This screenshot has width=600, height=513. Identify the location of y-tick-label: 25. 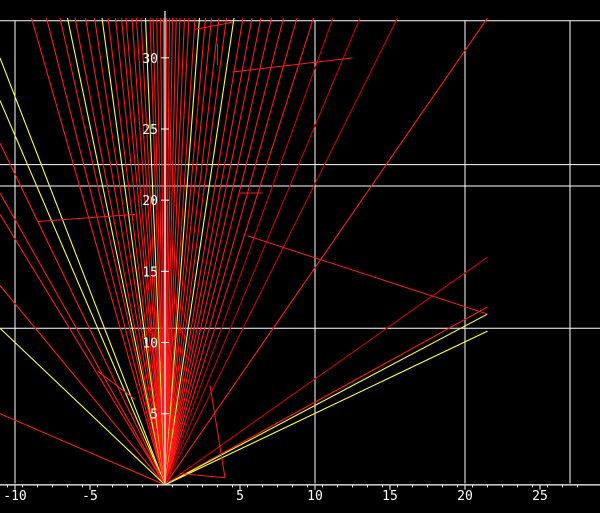
(150, 130).